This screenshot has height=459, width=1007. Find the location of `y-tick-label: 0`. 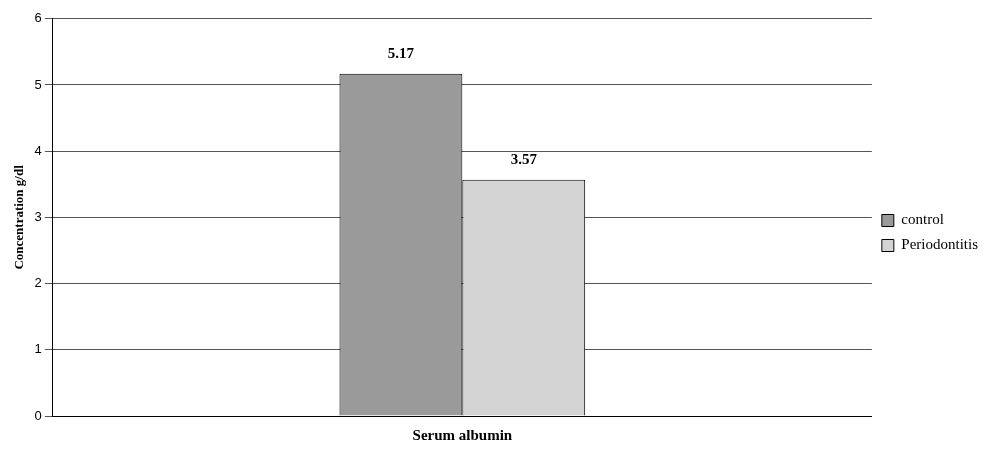

y-tick-label: 0 is located at coordinates (38, 415).